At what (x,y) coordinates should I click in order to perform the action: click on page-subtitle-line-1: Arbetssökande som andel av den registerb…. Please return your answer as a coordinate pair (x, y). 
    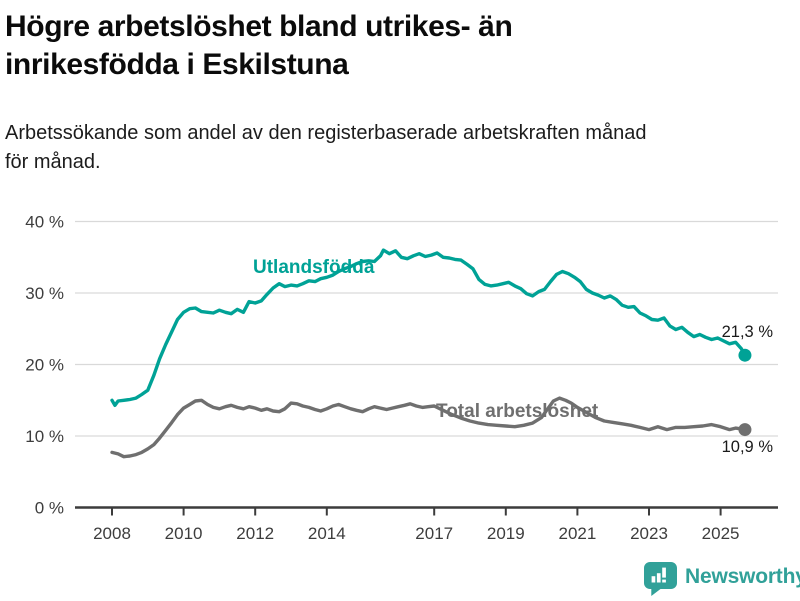
    Looking at the image, I should click on (326, 133).